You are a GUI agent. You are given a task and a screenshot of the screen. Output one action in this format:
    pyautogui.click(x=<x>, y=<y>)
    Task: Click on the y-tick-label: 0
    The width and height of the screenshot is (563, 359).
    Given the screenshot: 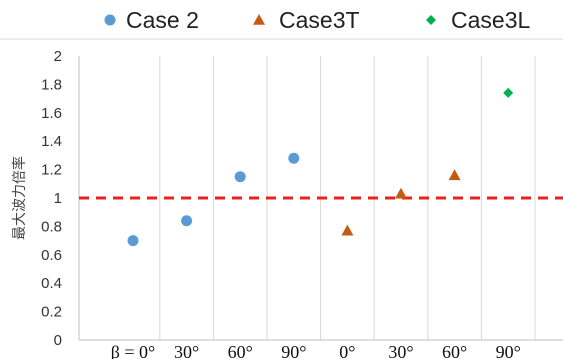 What is the action you would take?
    pyautogui.click(x=58, y=340)
    